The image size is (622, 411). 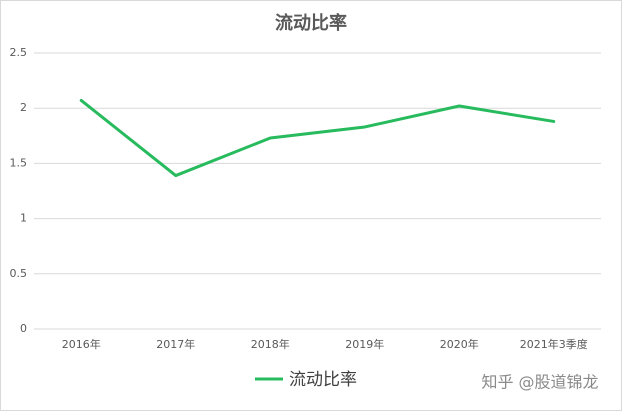 I want to click on y-tick-label: 1.5, so click(x=19, y=162).